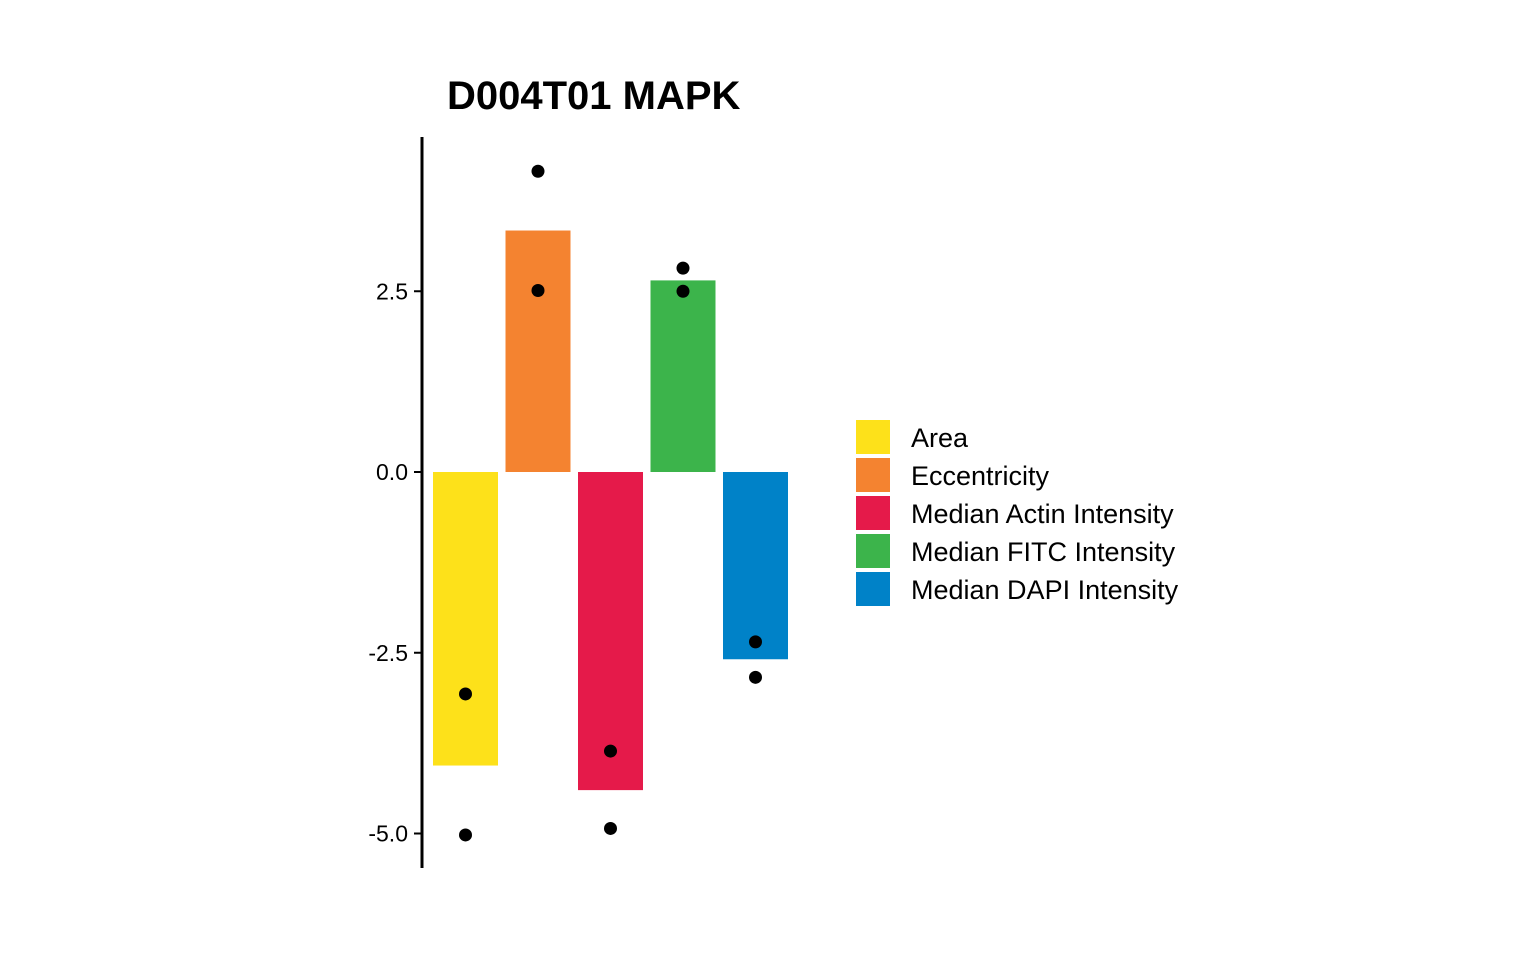 Image resolution: width=1536 pixels, height=960 pixels. I want to click on bars, so click(610, 510).